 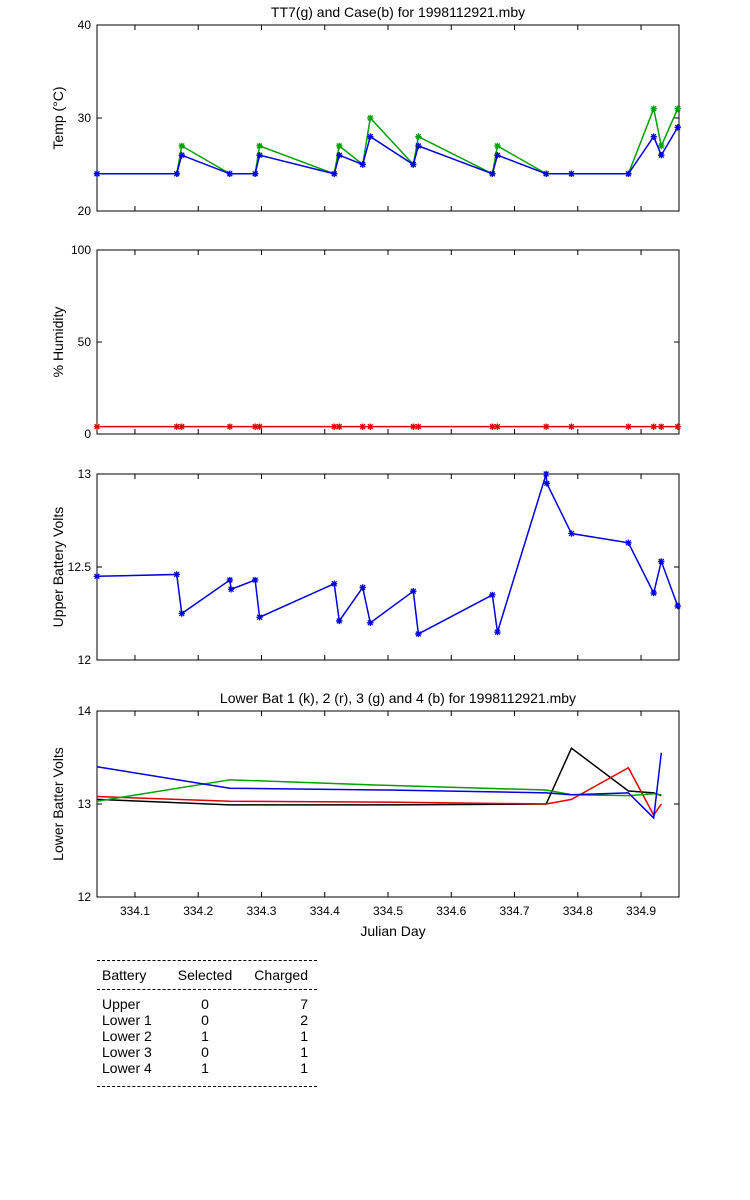 What do you see at coordinates (85, 118) in the screenshot?
I see `y-tick-label: 30` at bounding box center [85, 118].